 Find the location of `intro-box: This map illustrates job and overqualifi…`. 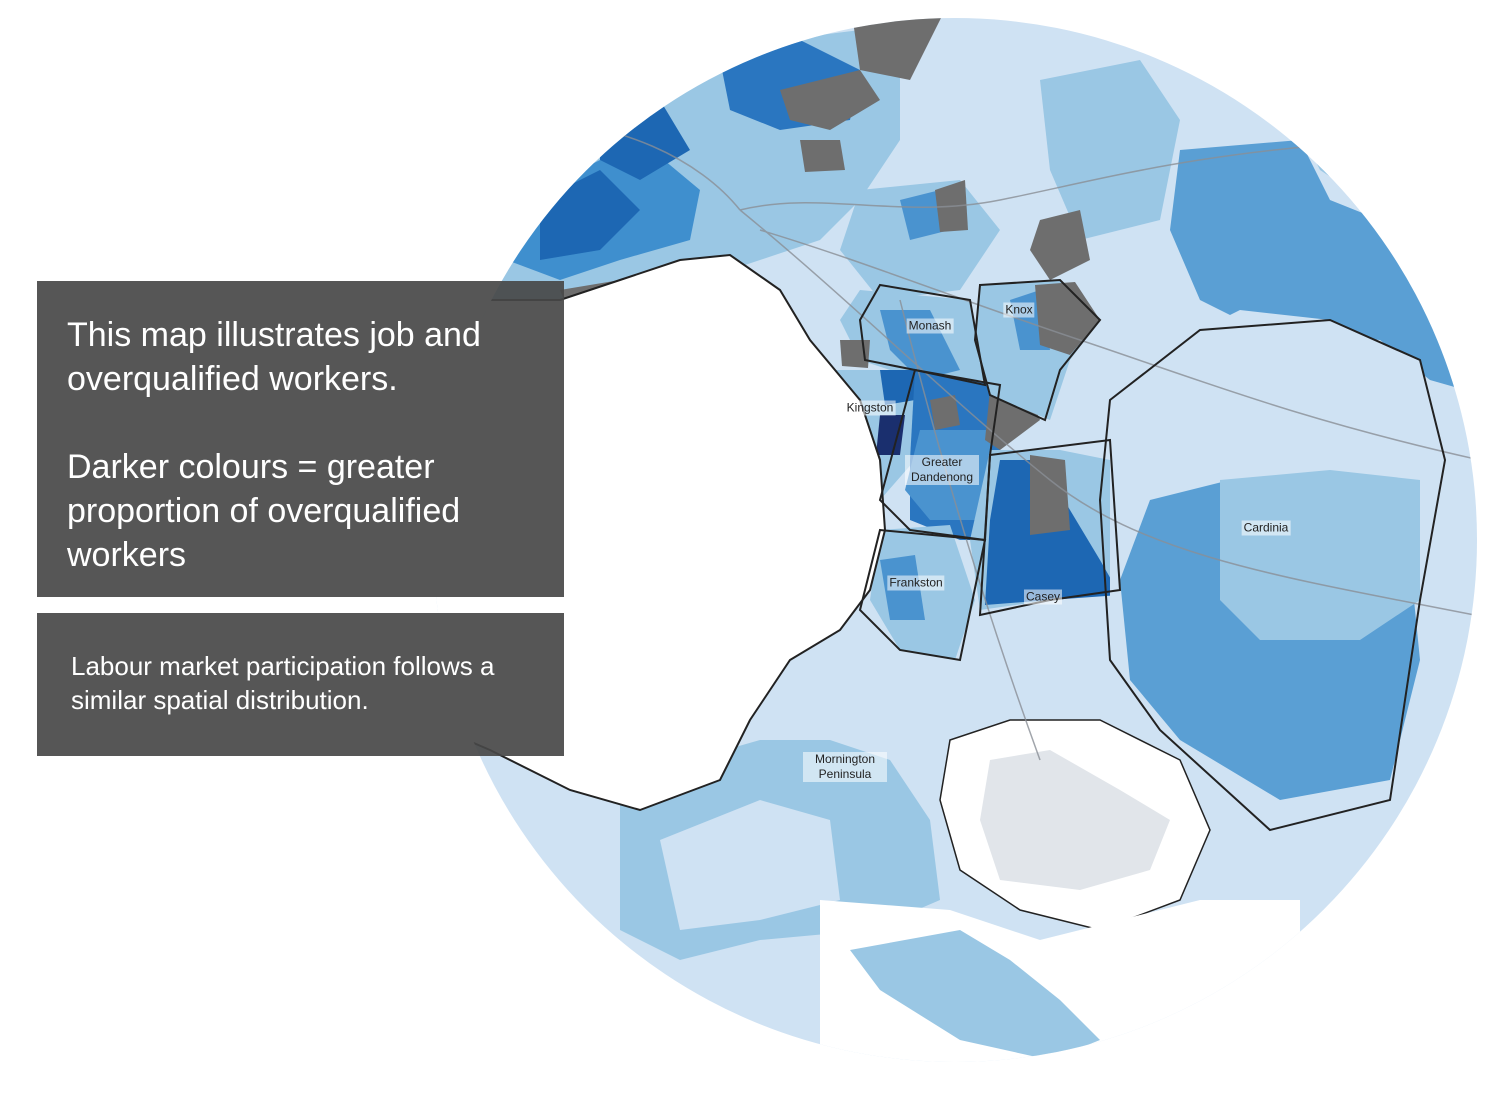

intro-box: This map illustrates job and overqualifi… is located at coordinates (300, 439).